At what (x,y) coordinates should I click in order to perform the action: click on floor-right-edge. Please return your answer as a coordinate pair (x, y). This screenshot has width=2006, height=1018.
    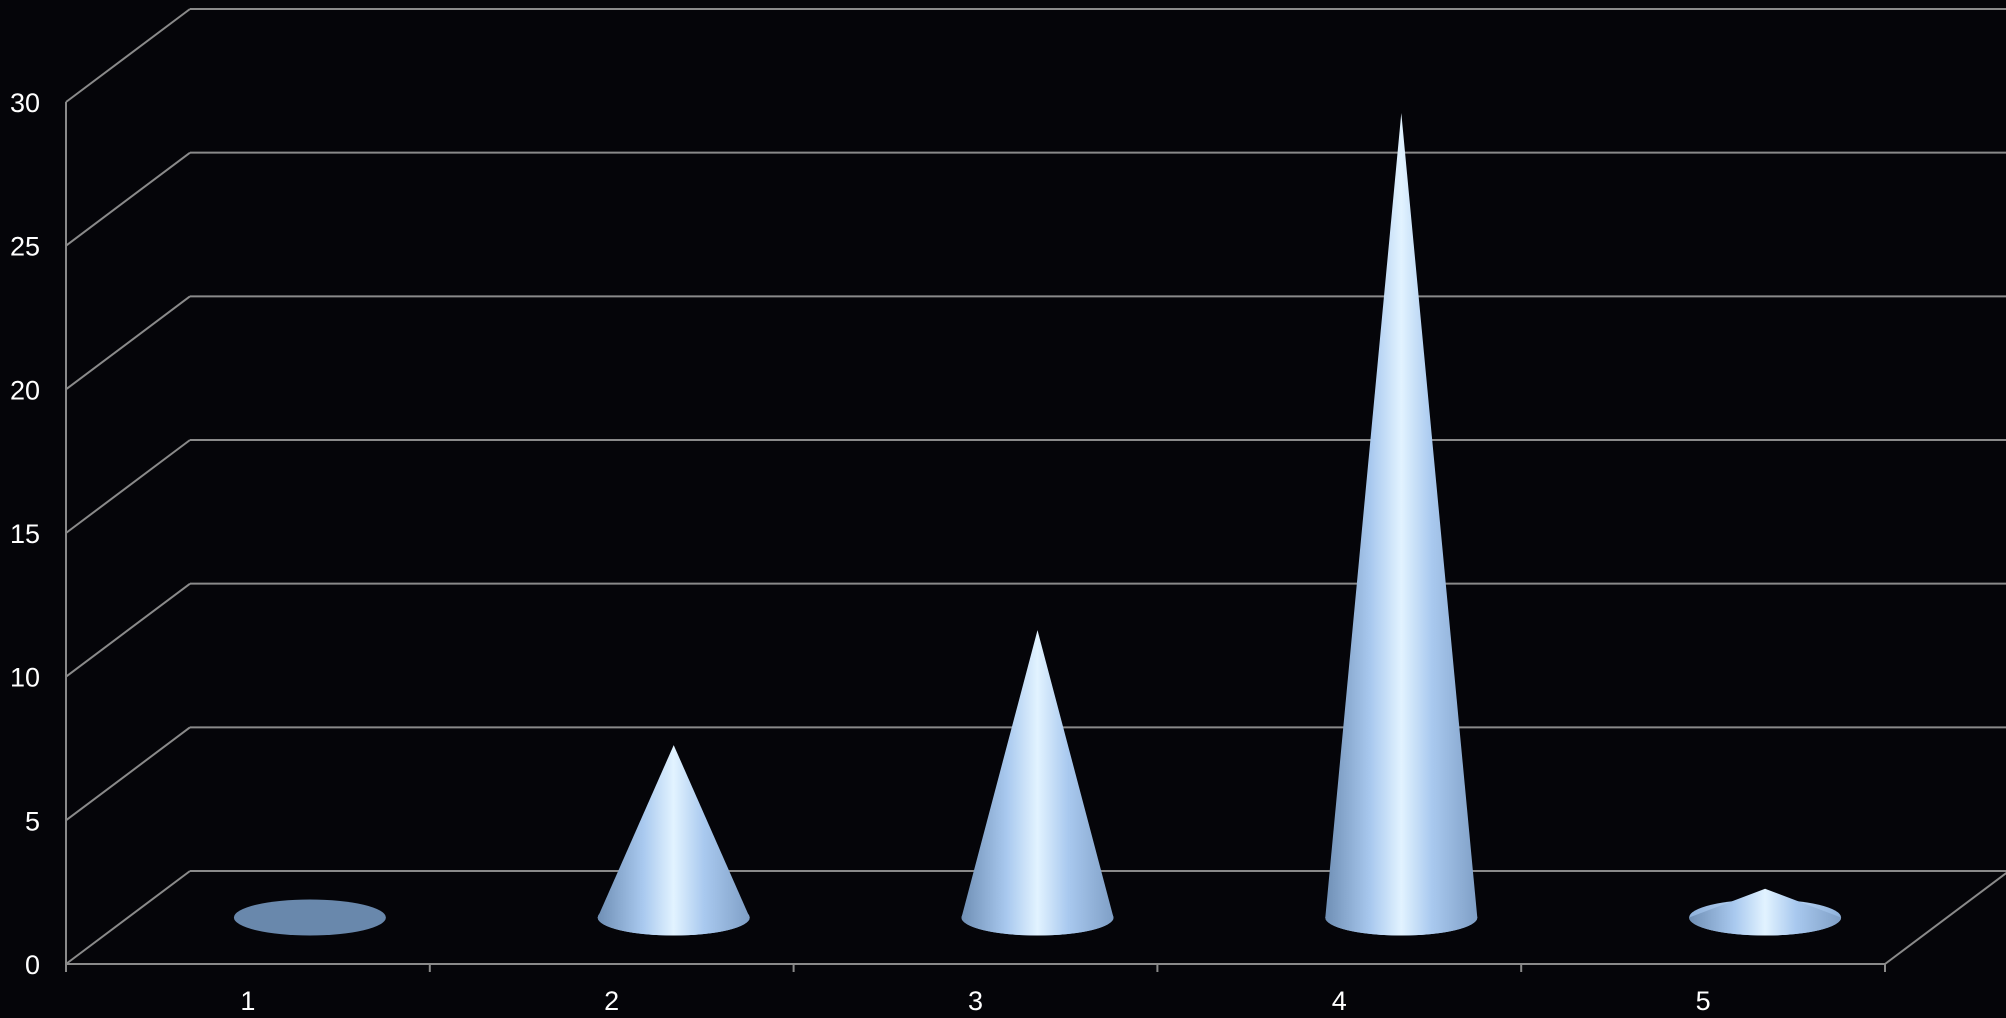
    Looking at the image, I should click on (1945, 918).